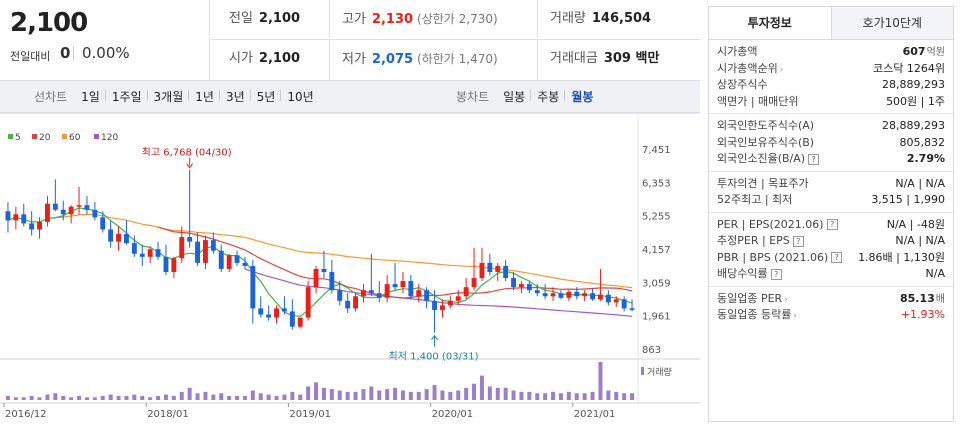 The image size is (962, 425). What do you see at coordinates (915, 101) in the screenshot?
I see `face-value-value: 500원 | 1주` at bounding box center [915, 101].